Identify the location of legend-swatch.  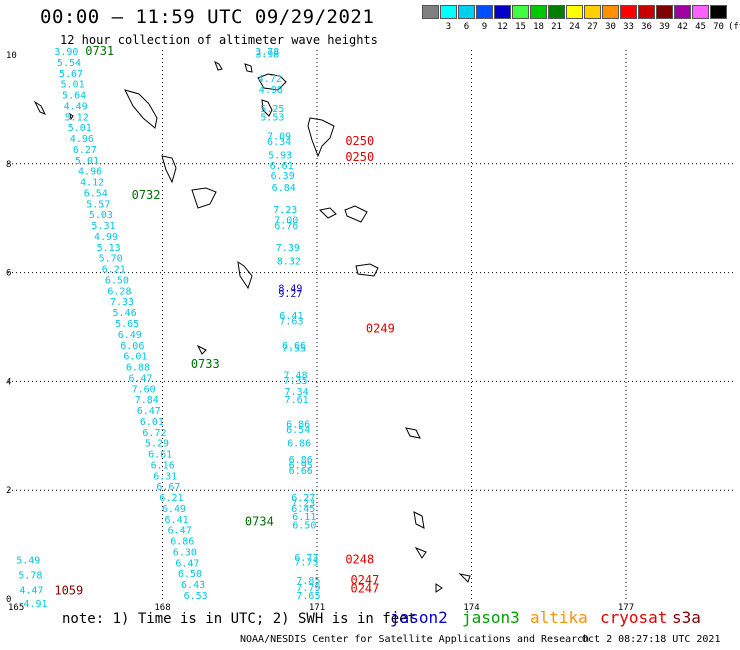
(520, 12).